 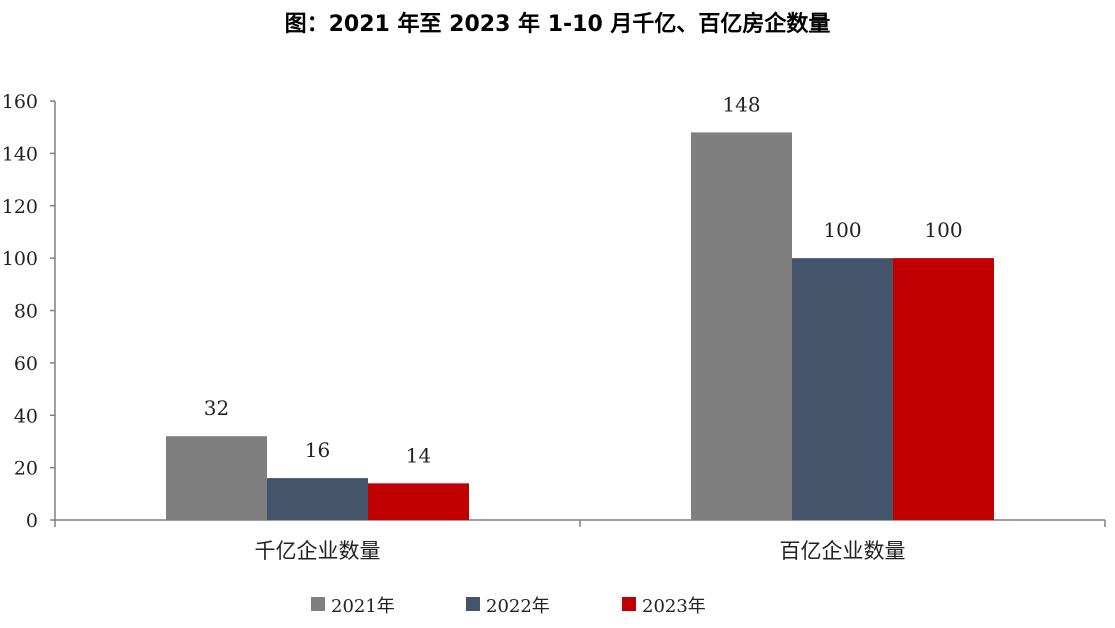 What do you see at coordinates (32, 521) in the screenshot?
I see `y-tick-label: 0` at bounding box center [32, 521].